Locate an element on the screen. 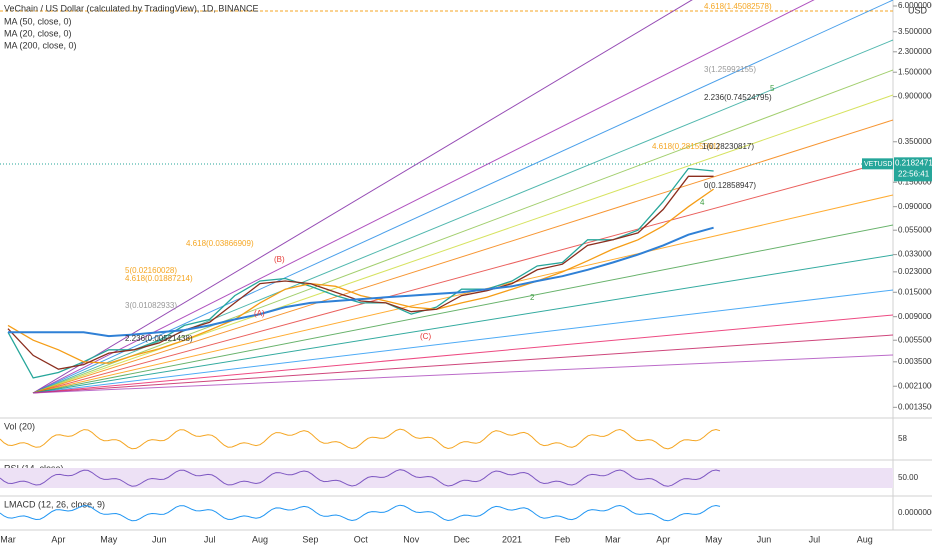  y-tick-label: 2.3000000 is located at coordinates (915, 51).